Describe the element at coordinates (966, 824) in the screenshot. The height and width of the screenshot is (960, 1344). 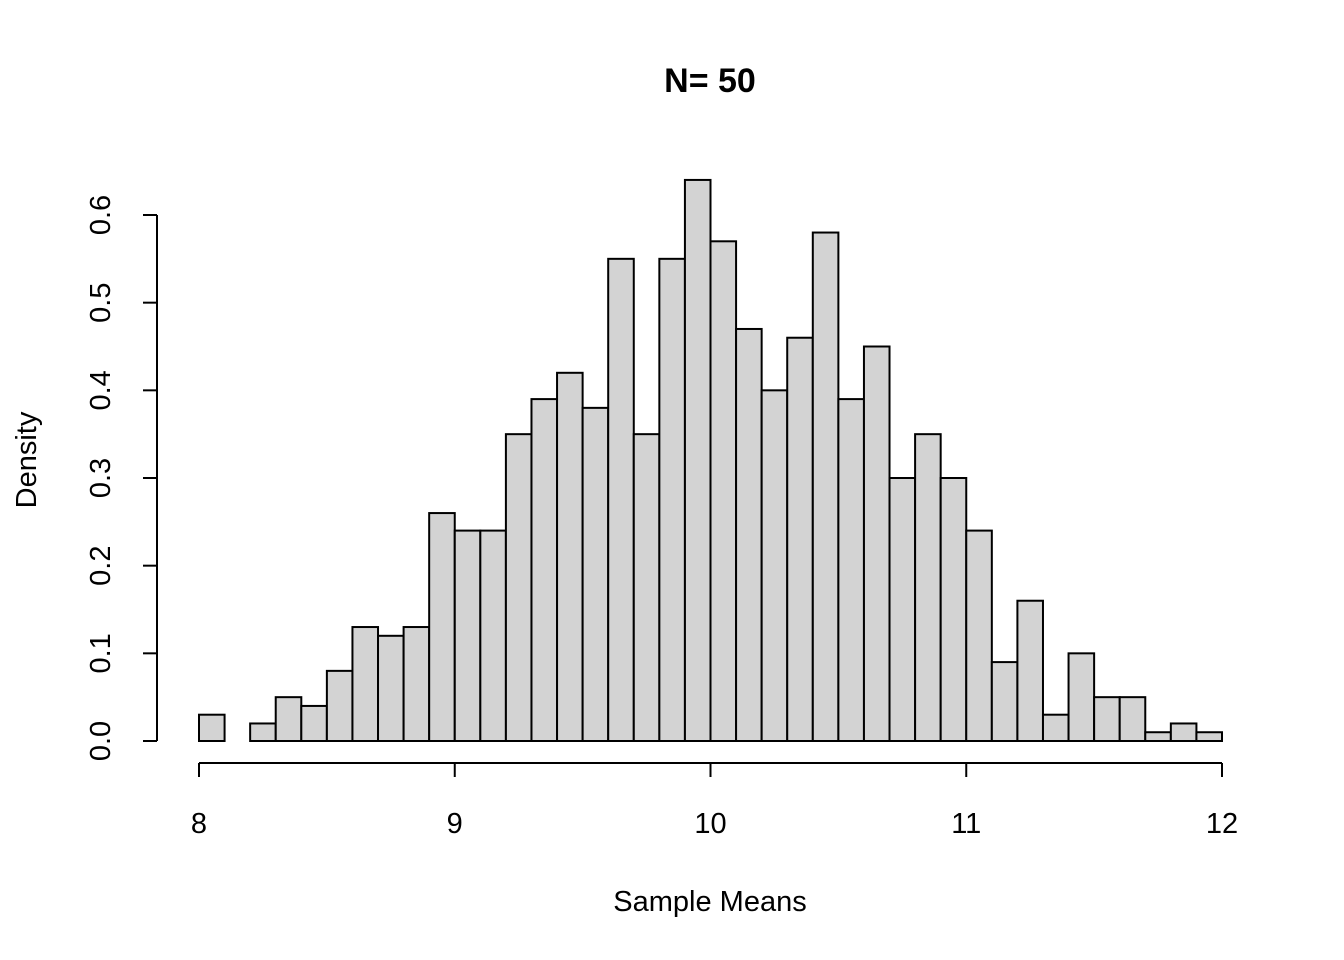
I see `x-tick-label: 11` at that location.